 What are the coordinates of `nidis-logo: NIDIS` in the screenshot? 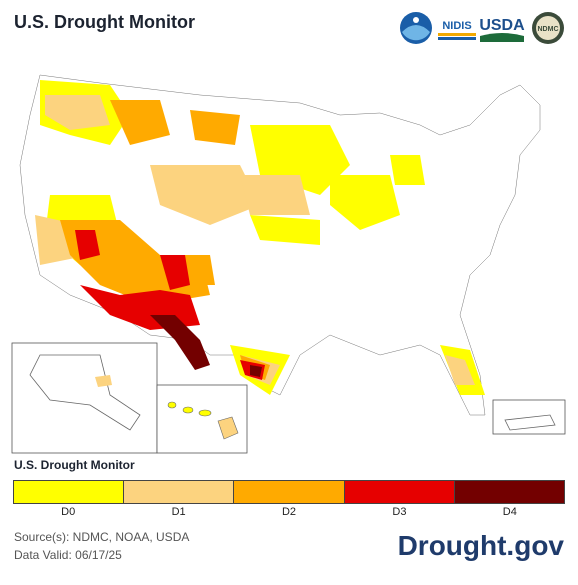 It's located at (457, 28).